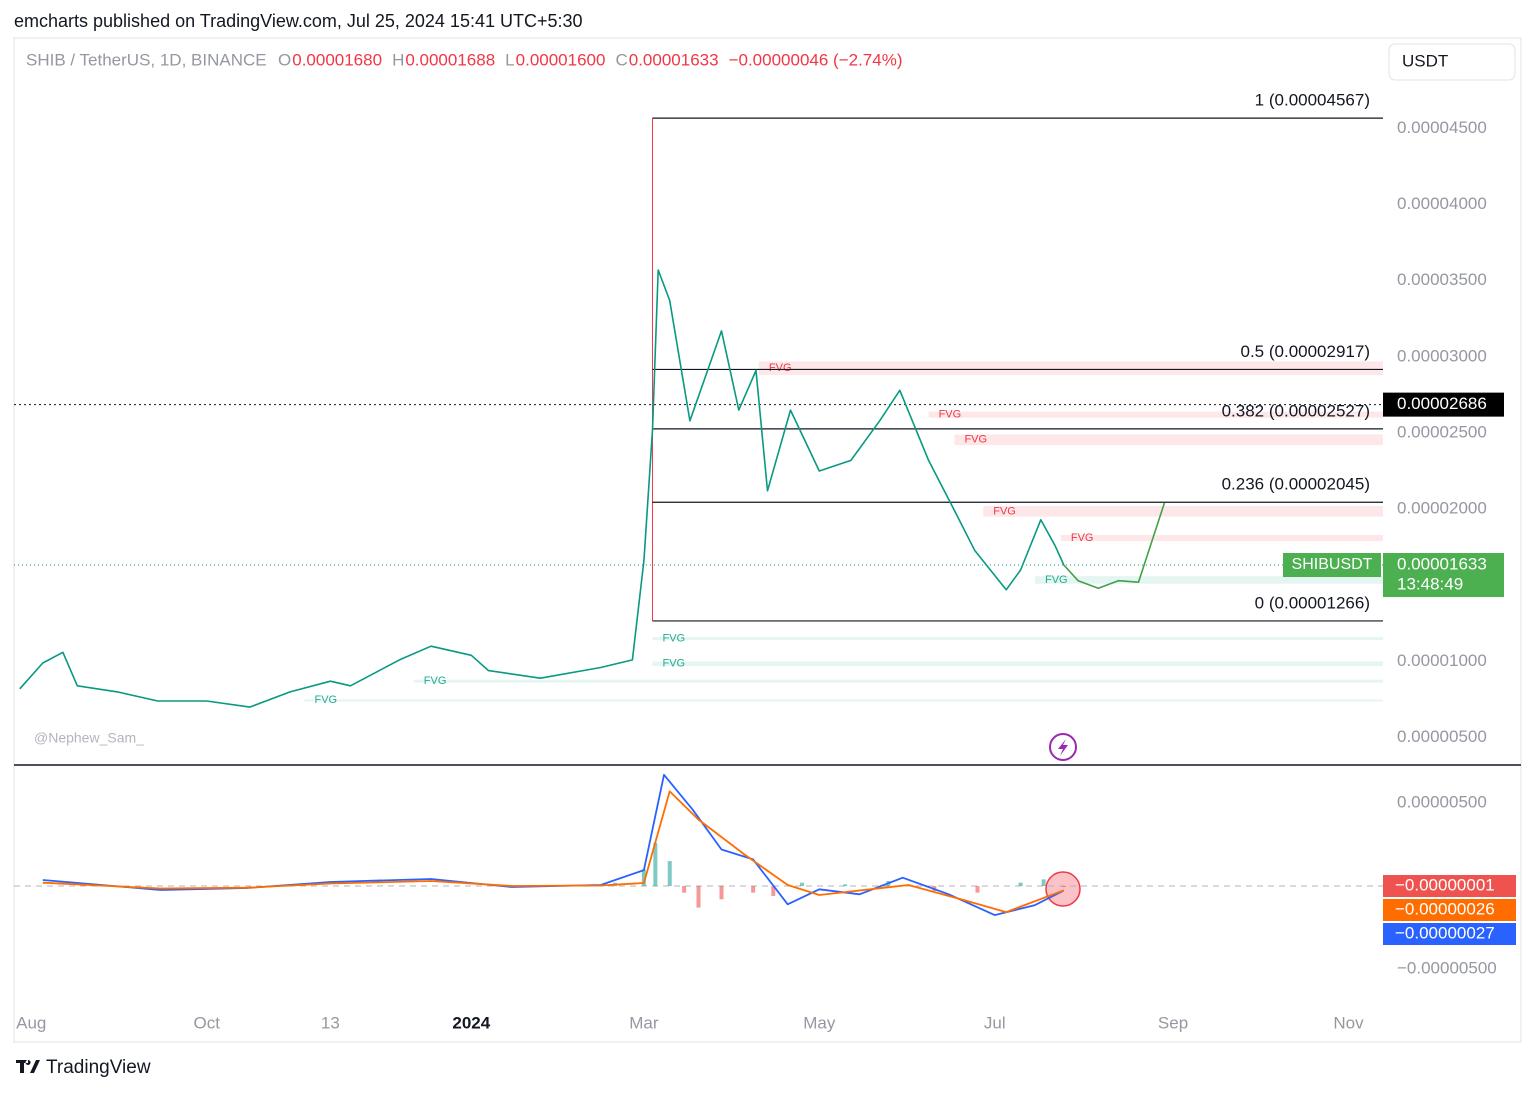 The height and width of the screenshot is (1097, 1536). What do you see at coordinates (1312, 100) in the screenshot?
I see `fib-label: 1 (0.00004567)` at bounding box center [1312, 100].